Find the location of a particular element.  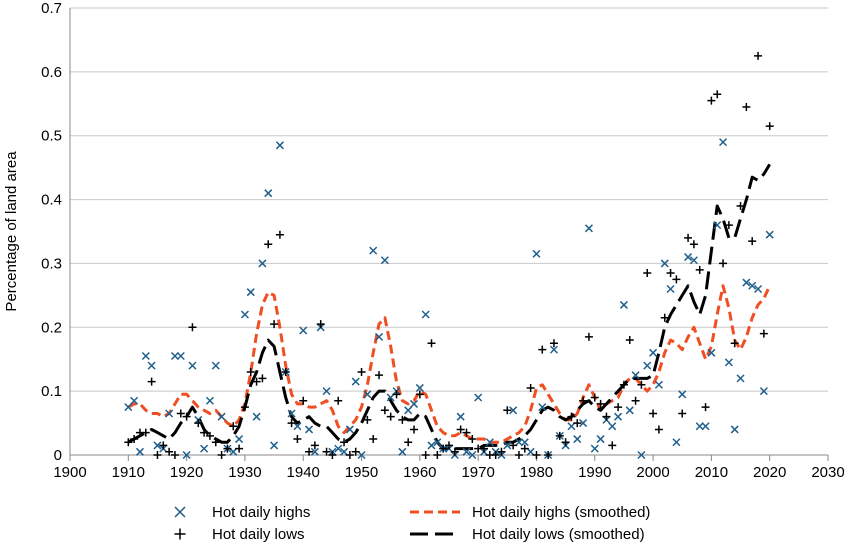

legend-swatch-x is located at coordinates (180, 512).